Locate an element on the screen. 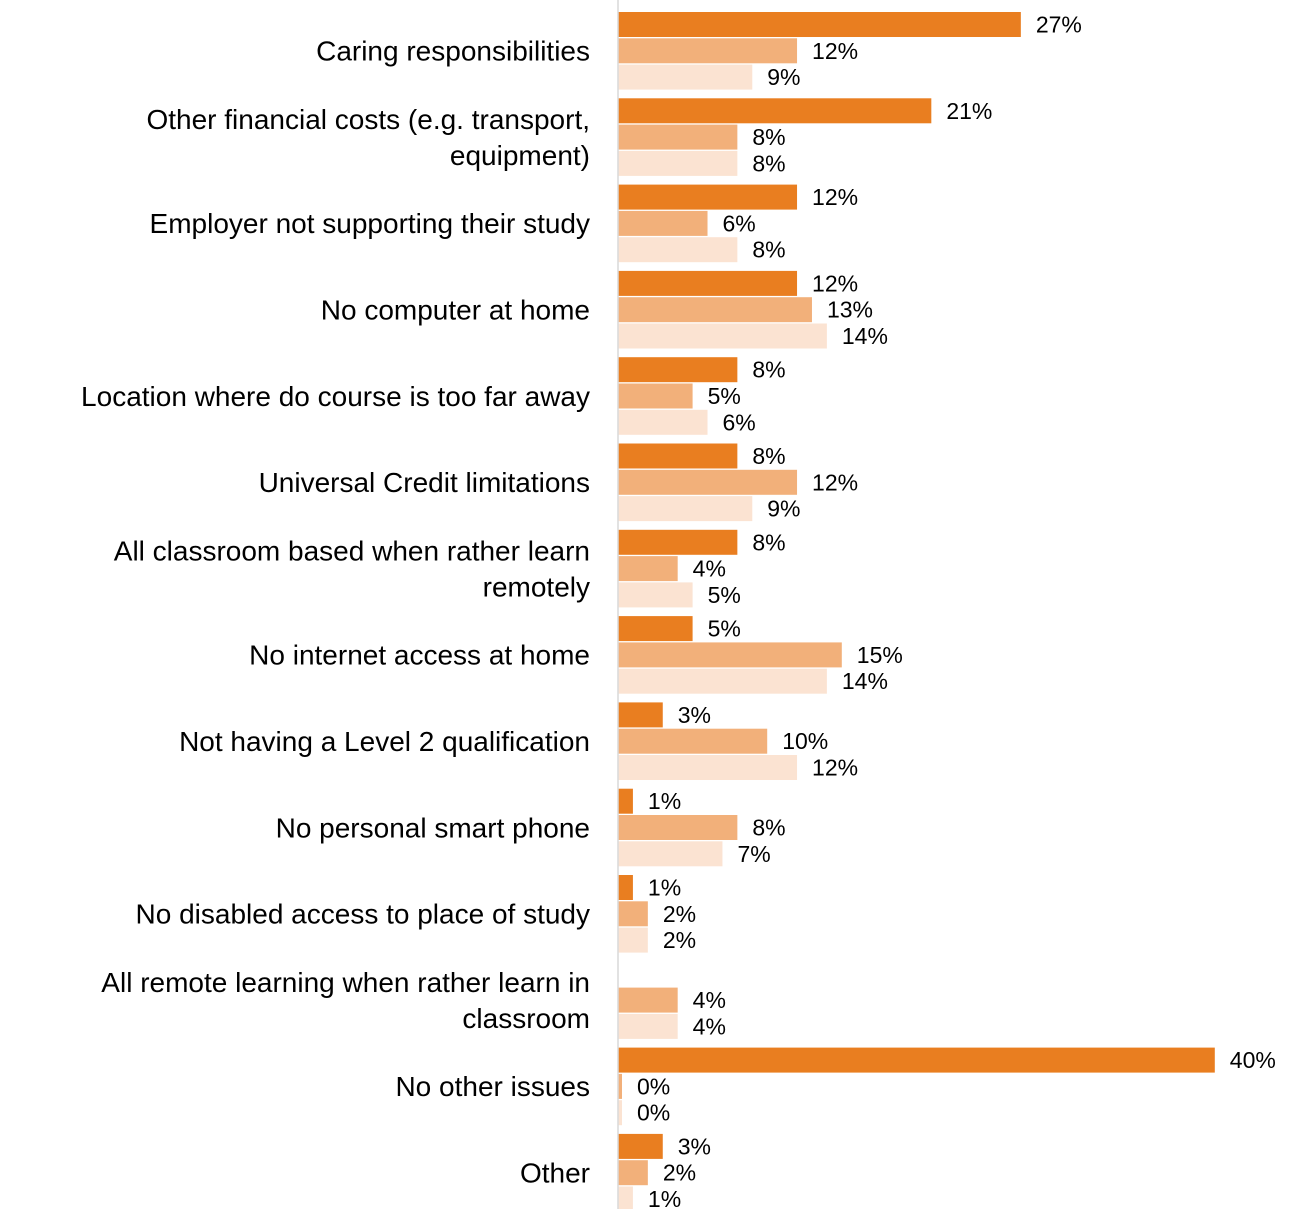  category-label-line: Employer not supporting their study is located at coordinates (370, 223).